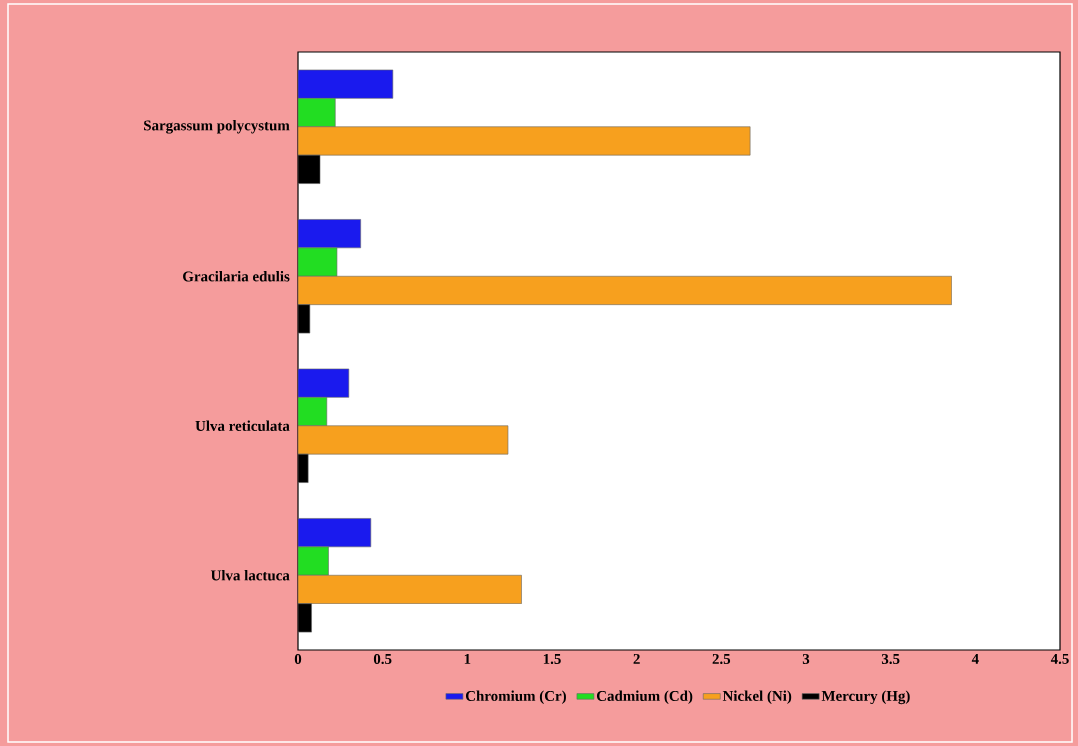  Describe the element at coordinates (298, 659) in the screenshot. I see `x-tick-label: 0` at that location.